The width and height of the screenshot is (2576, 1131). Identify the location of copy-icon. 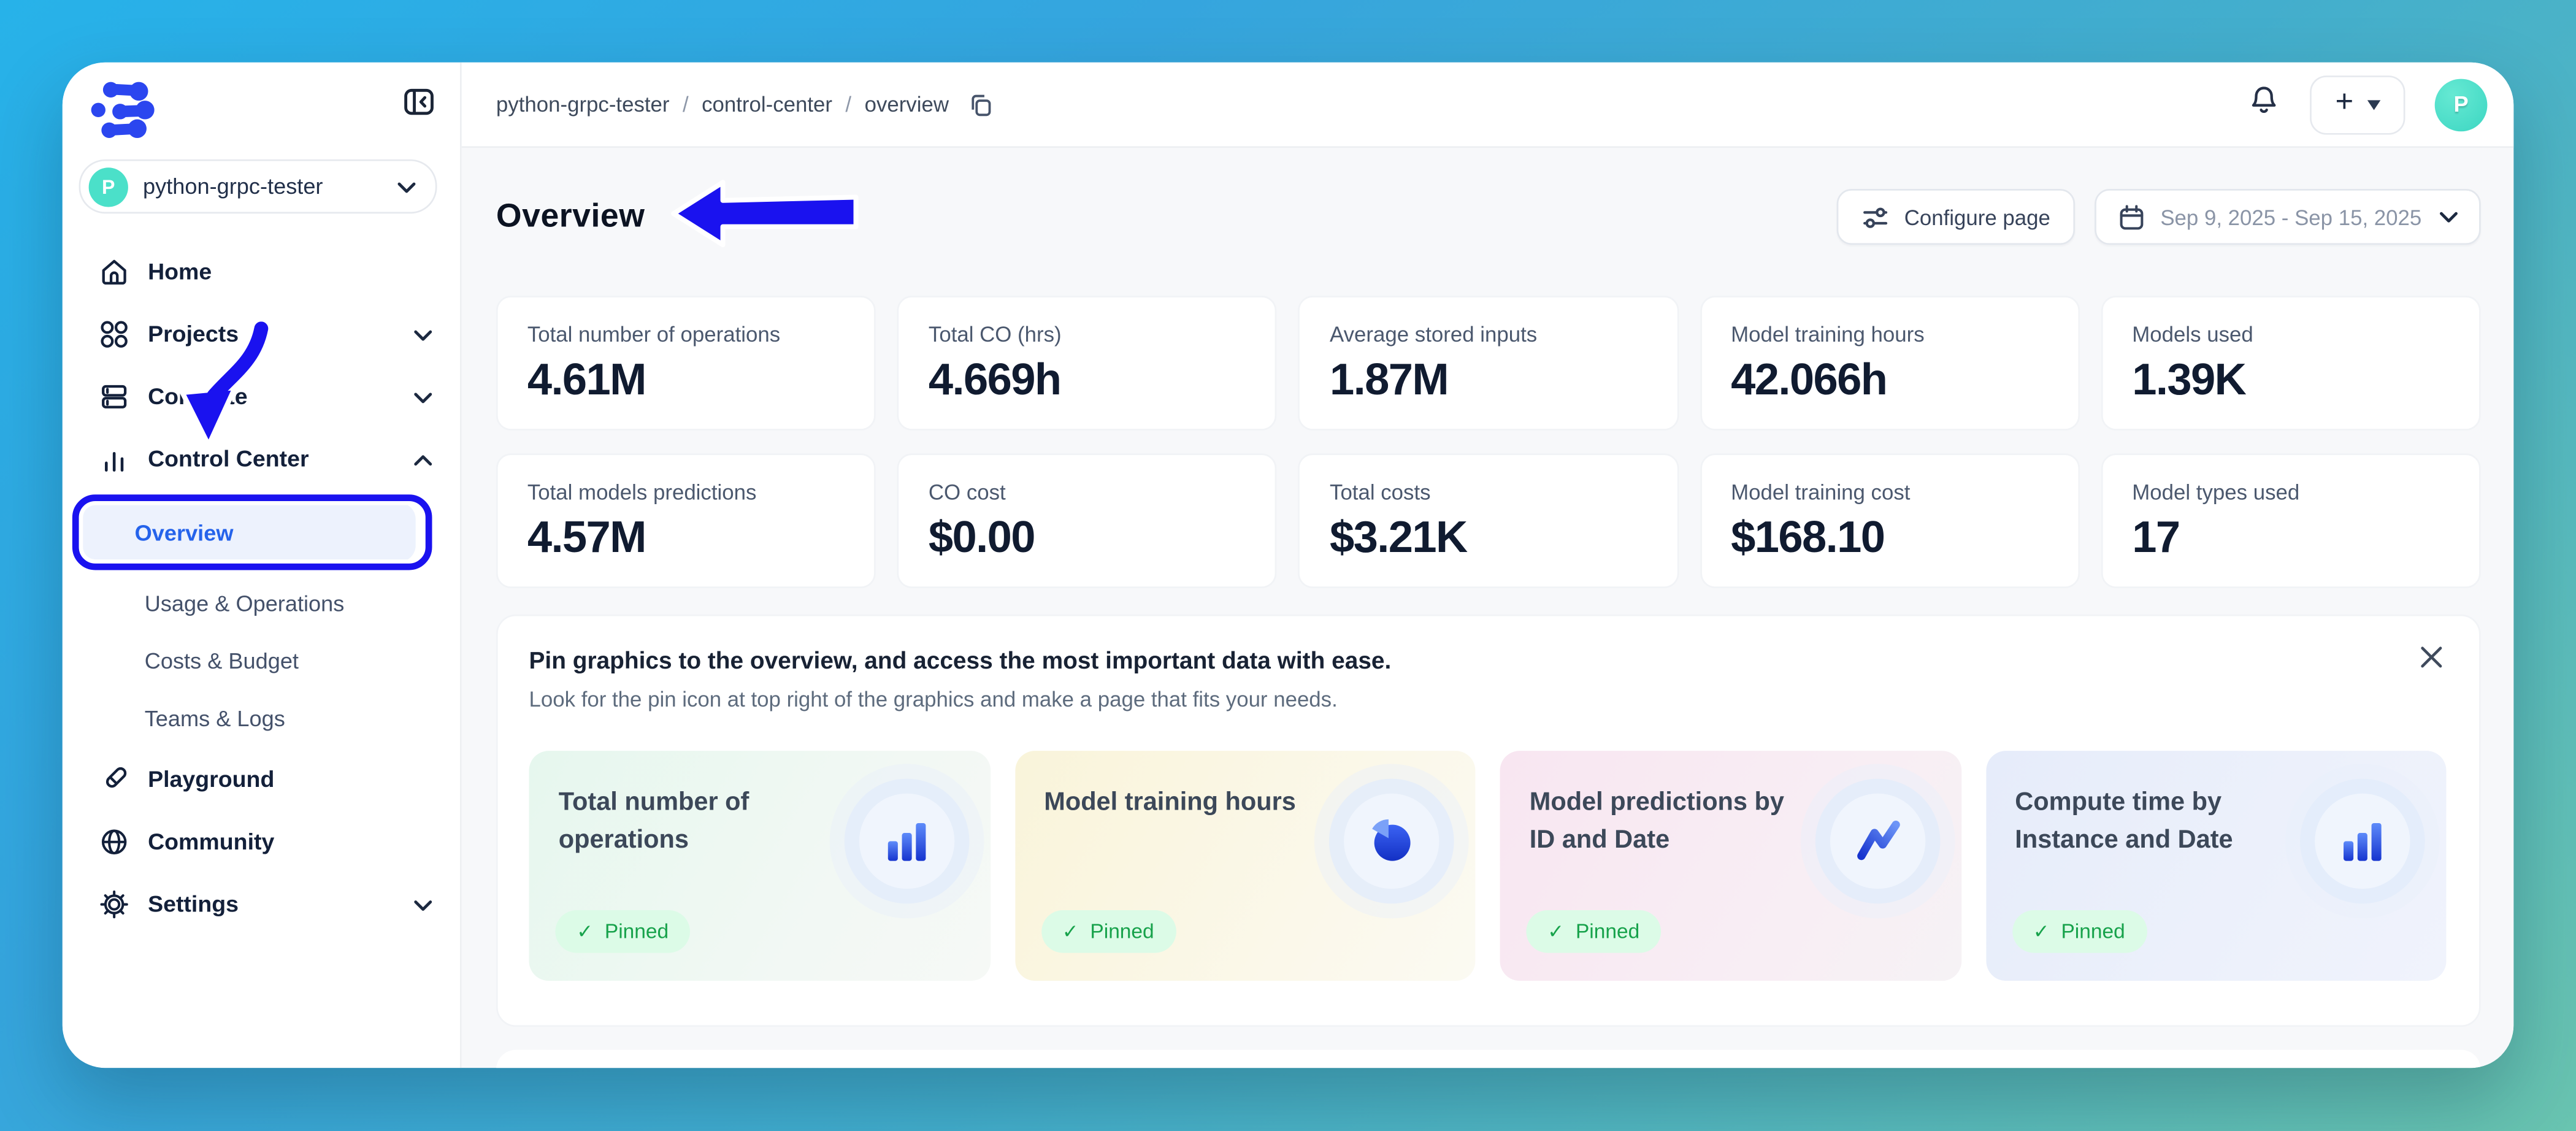
(980, 104).